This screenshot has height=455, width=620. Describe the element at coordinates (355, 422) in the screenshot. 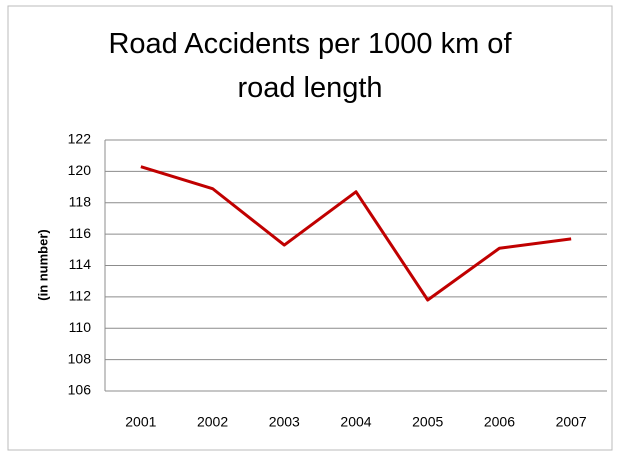

I see `x-tick-label: 2004` at that location.